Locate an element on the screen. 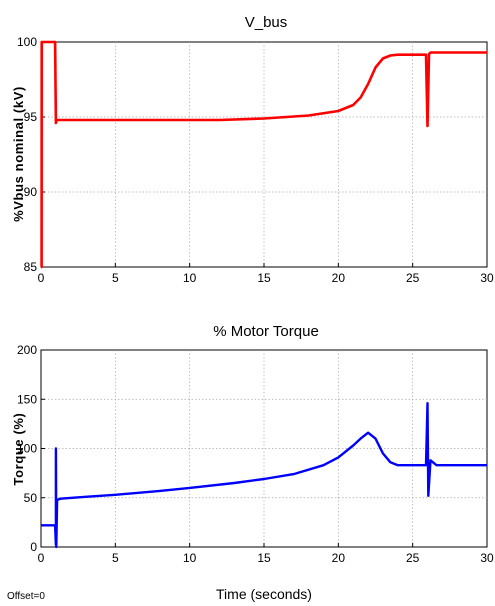 Image resolution: width=495 pixels, height=606 pixels. torque-y-axis-label: Torque (%) is located at coordinates (18, 449).